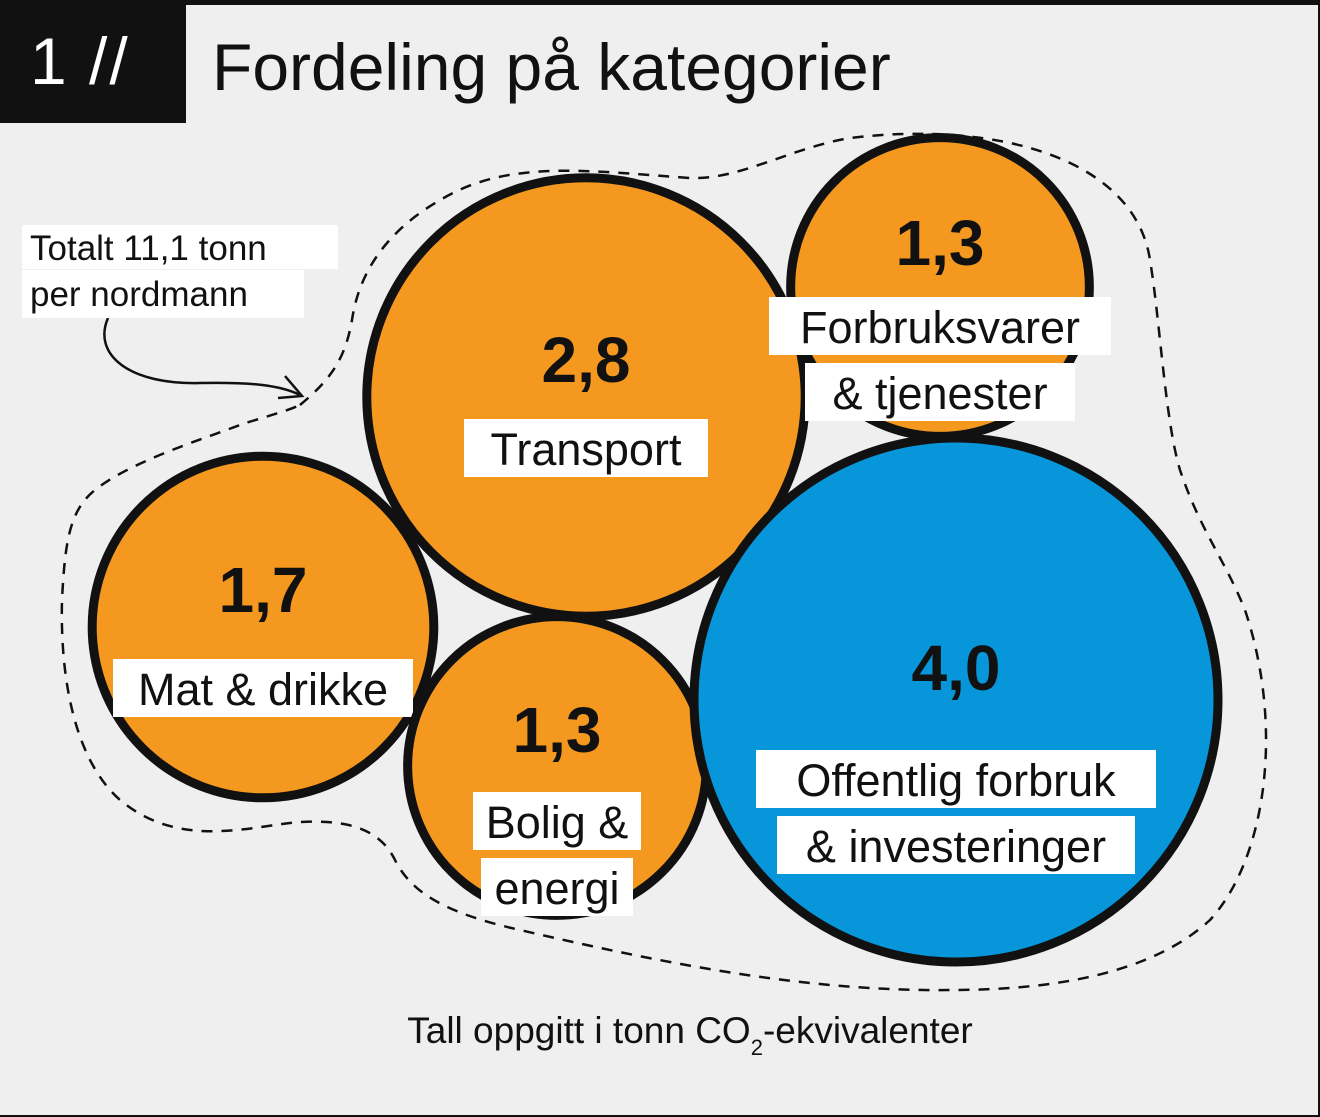 The width and height of the screenshot is (1320, 1117). I want to click on unit-note-text: Tall oppgitt i tonn CO, so click(579, 1030).